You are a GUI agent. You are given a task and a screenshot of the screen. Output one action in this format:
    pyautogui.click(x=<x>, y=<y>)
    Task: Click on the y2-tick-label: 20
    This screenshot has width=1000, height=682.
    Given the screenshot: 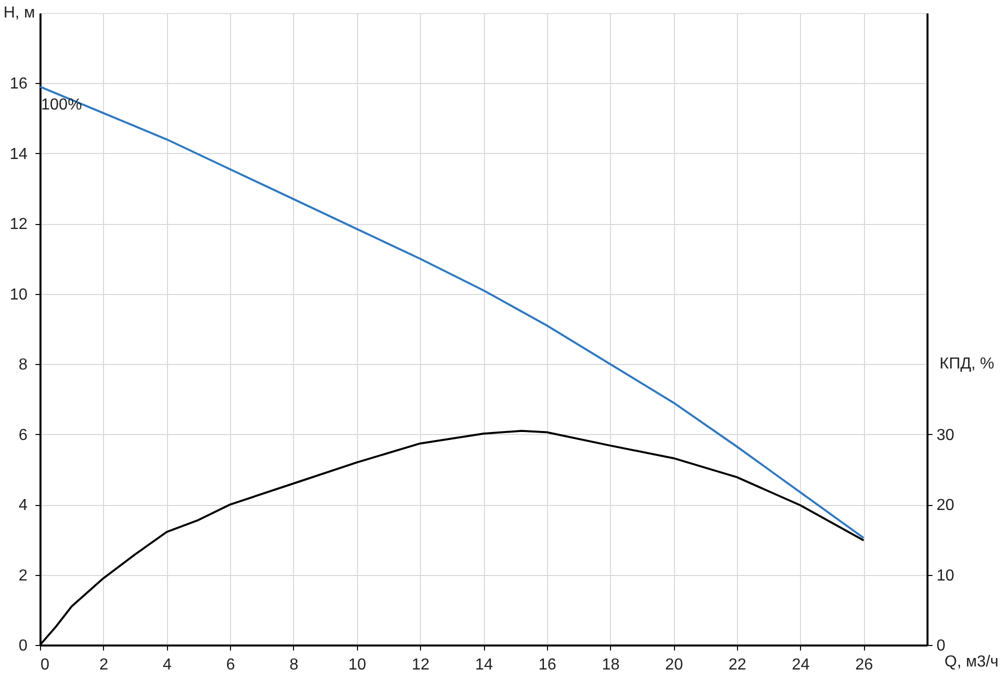 What is the action you would take?
    pyautogui.click(x=945, y=505)
    